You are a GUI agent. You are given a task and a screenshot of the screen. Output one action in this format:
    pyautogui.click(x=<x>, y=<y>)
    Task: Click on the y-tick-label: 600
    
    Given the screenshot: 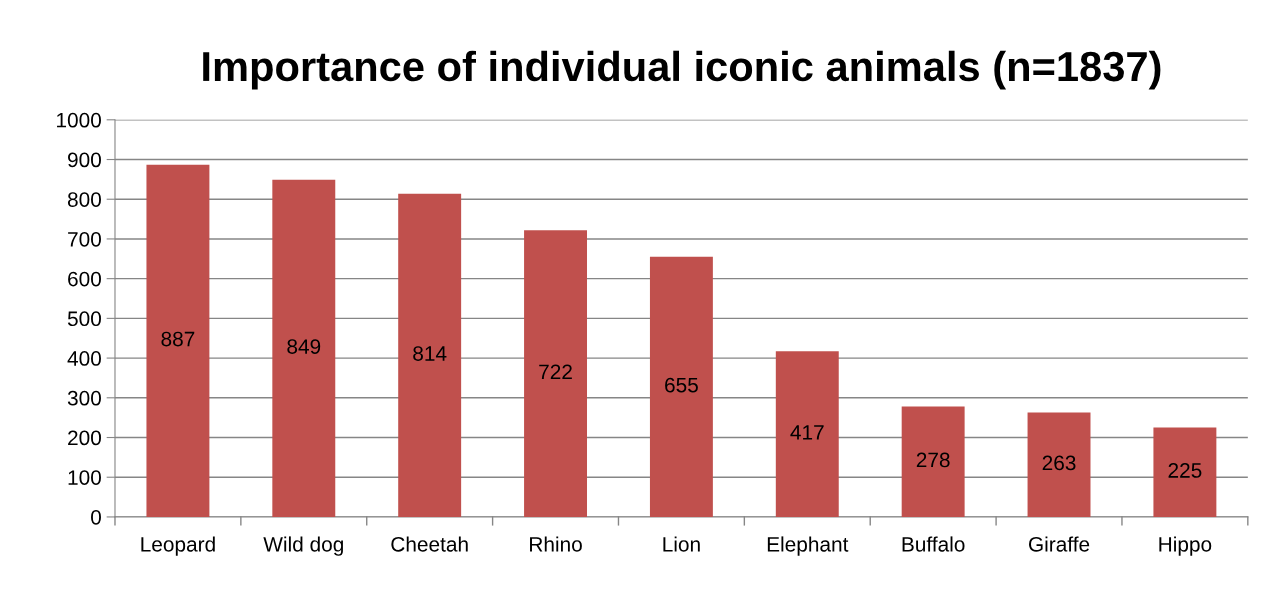 What is the action you would take?
    pyautogui.click(x=84, y=279)
    